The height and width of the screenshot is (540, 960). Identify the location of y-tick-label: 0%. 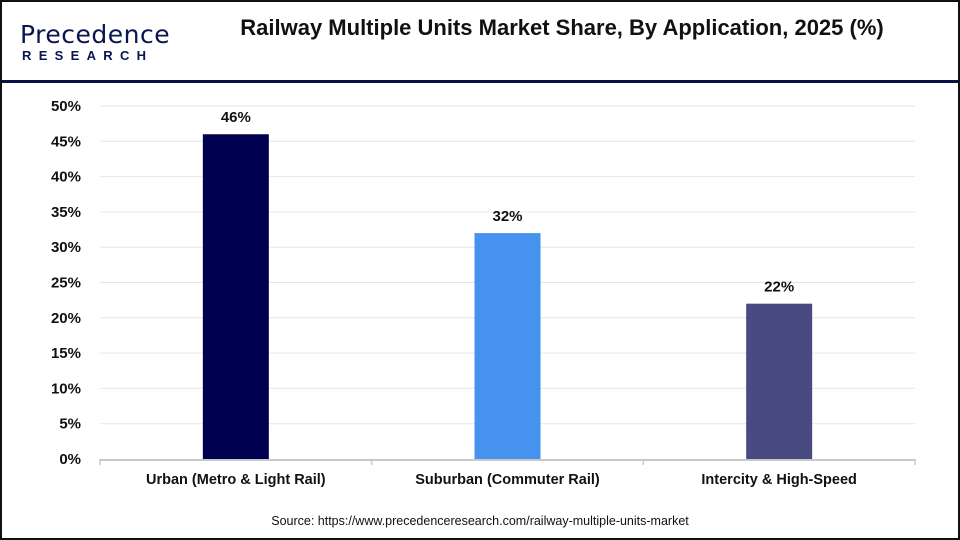
(70, 459).